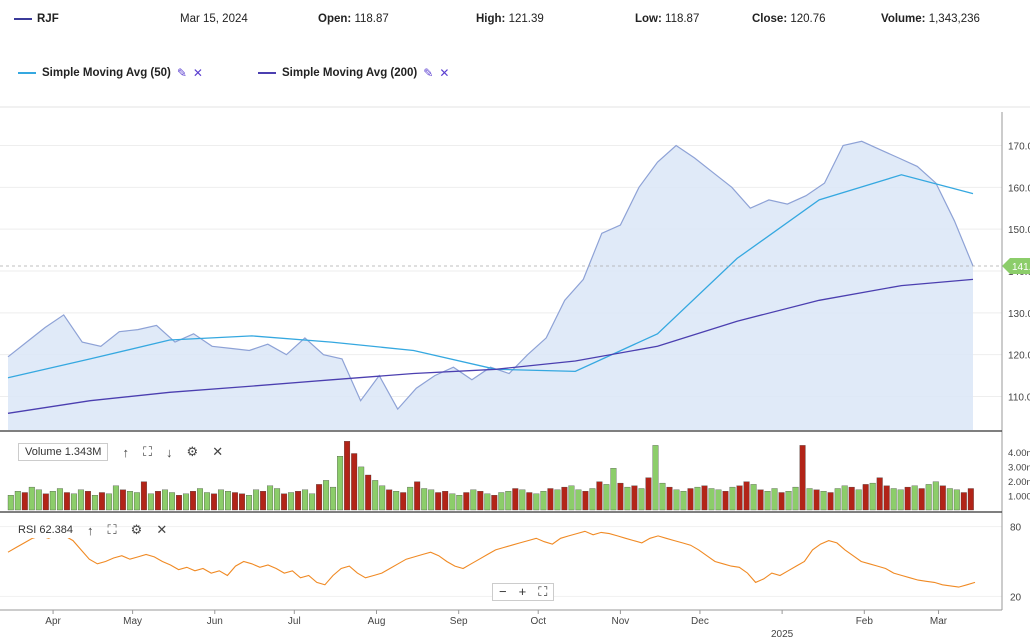  Describe the element at coordinates (353, 73) in the screenshot. I see `legend-sma200: Simple Moving Avg (200) ✎ ✕` at that location.